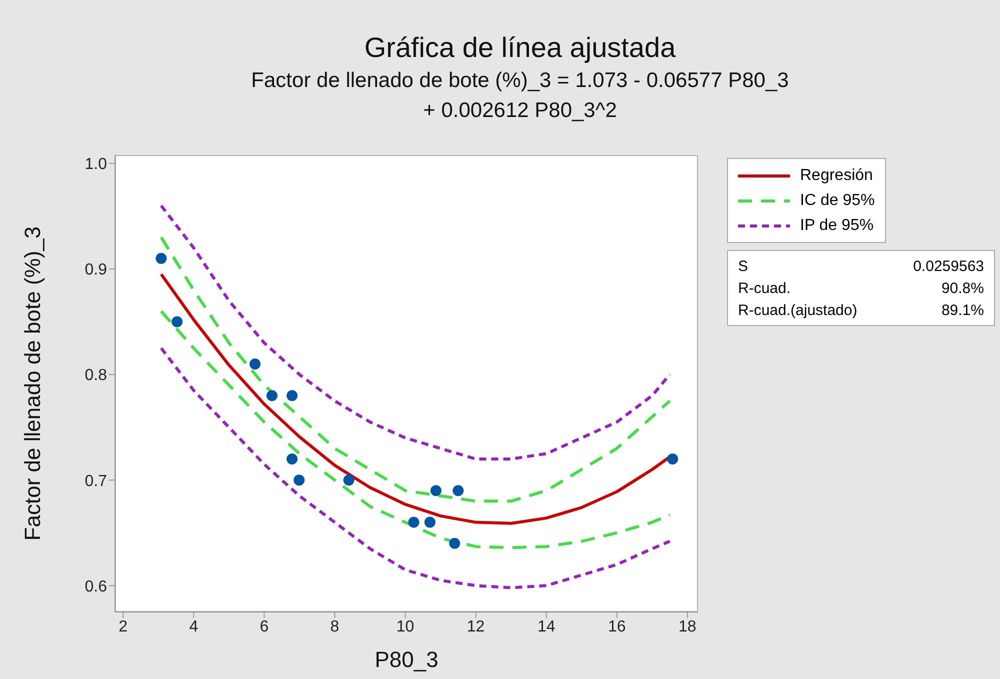  I want to click on text: 90.8%, so click(962, 288).